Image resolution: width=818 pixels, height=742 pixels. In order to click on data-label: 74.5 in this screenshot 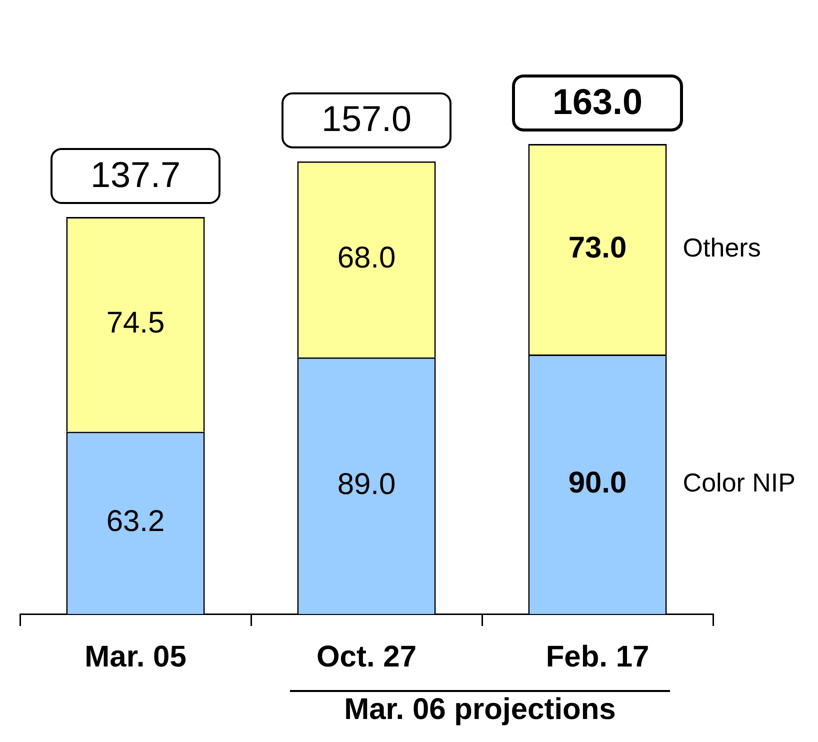, I will do `click(135, 323)`.